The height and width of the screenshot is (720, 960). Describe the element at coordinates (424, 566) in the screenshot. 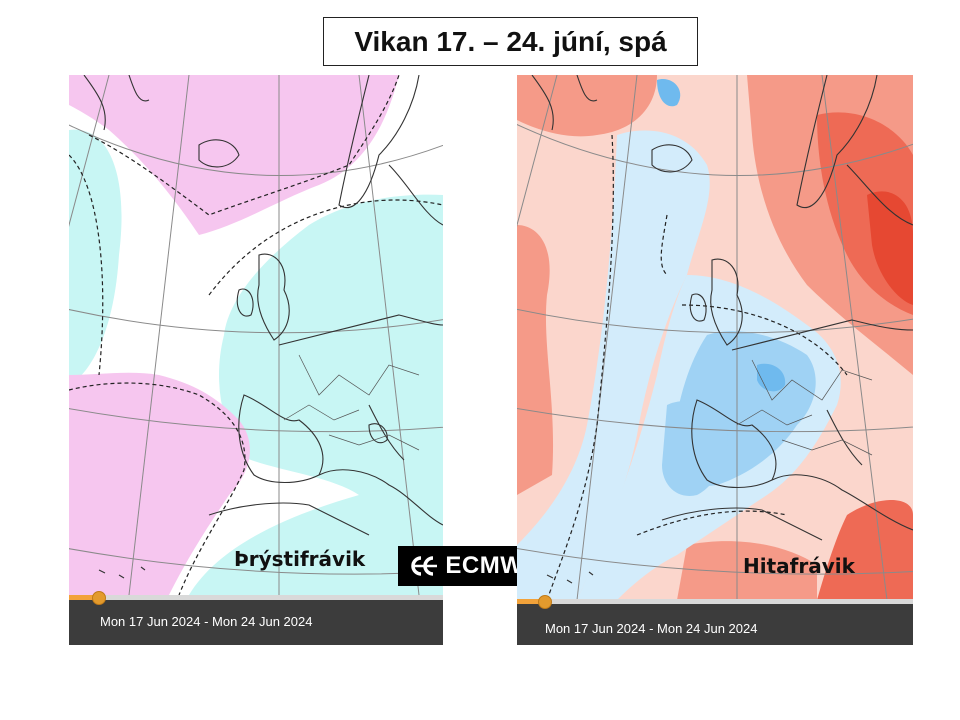

I see `ecmwf-logo-icon` at that location.